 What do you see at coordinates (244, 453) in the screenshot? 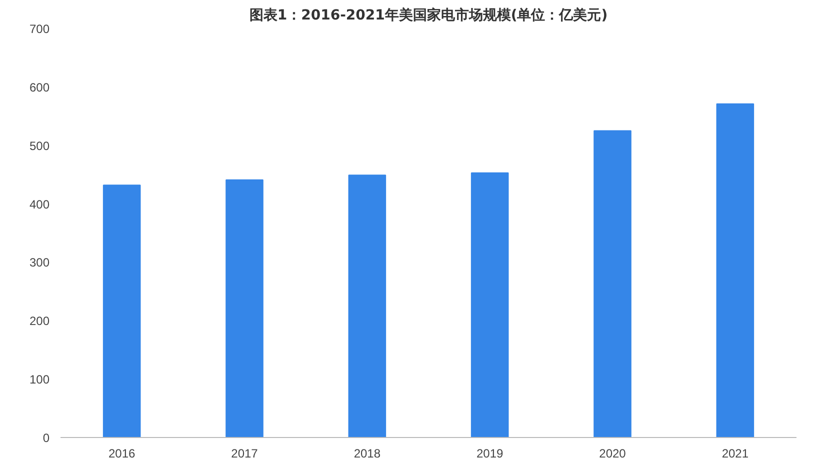
I see `x-tick-label: 2017` at bounding box center [244, 453].